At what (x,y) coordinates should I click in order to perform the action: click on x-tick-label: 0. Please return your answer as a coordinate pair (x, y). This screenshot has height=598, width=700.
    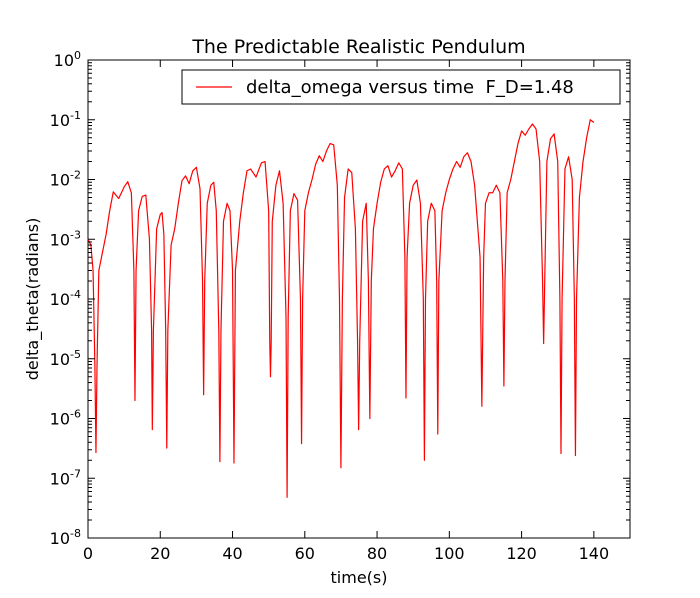
    Looking at the image, I should click on (88, 553).